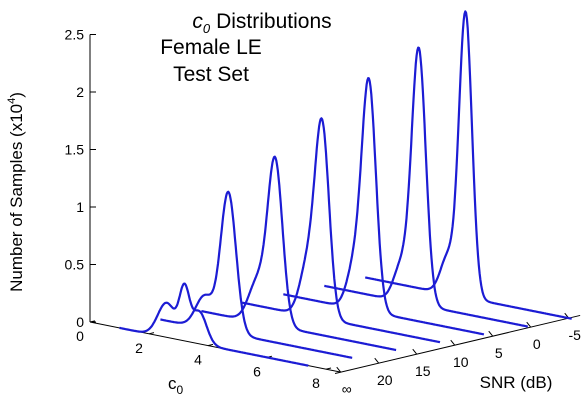  Describe the element at coordinates (75, 35) in the screenshot. I see `y-tick-label: 2.5` at that location.